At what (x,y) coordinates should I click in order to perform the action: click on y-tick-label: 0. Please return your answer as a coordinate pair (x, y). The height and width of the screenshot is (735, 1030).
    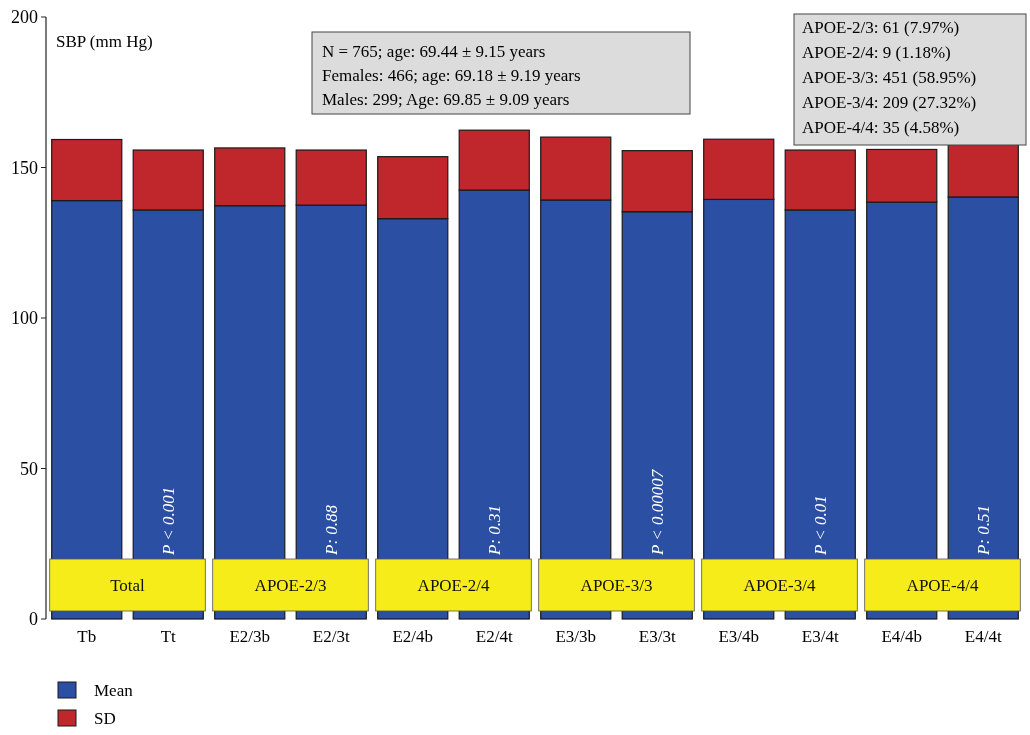
    Looking at the image, I should click on (33, 619).